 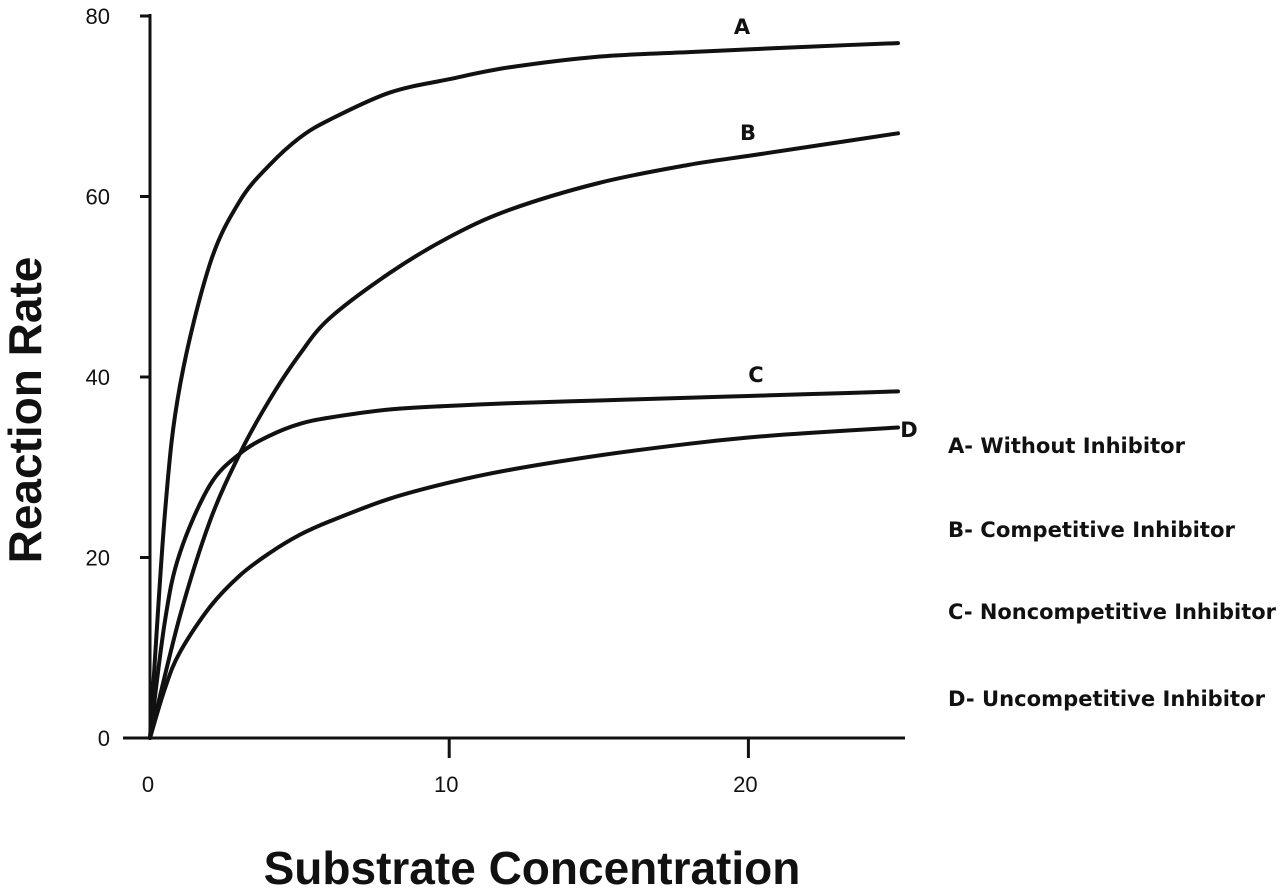 What do you see at coordinates (755, 375) in the screenshot?
I see `curve-label-c: C` at bounding box center [755, 375].